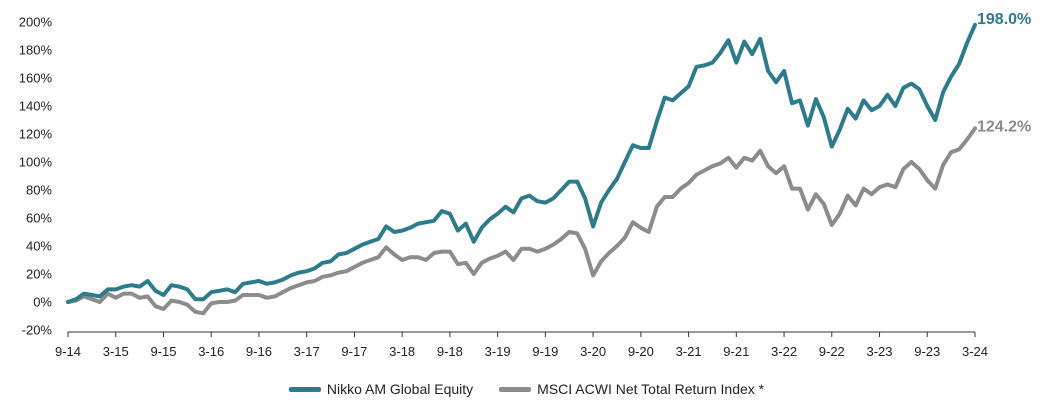 The image size is (1053, 417). I want to click on x-tick-label: 3-19, so click(498, 351).